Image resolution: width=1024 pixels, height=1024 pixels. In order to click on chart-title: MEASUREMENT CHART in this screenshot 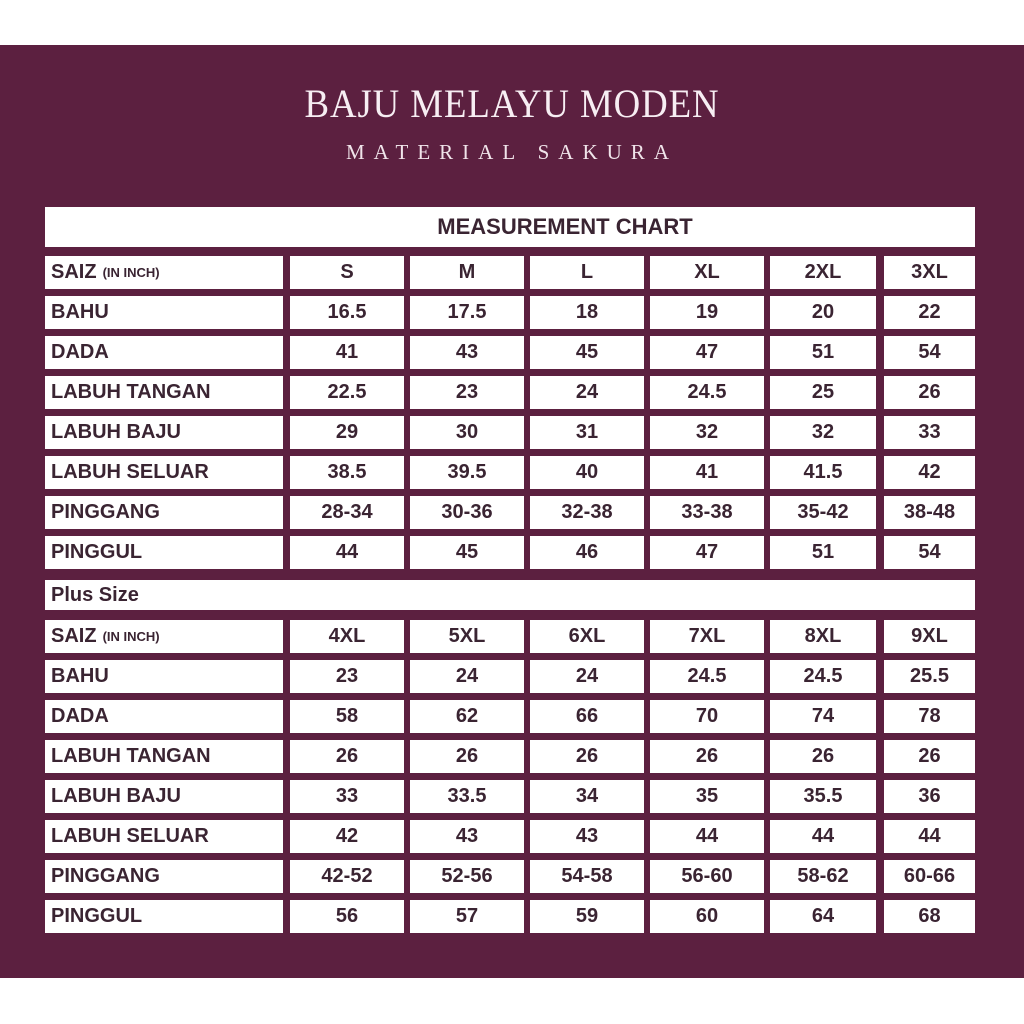, I will do `click(510, 227)`.